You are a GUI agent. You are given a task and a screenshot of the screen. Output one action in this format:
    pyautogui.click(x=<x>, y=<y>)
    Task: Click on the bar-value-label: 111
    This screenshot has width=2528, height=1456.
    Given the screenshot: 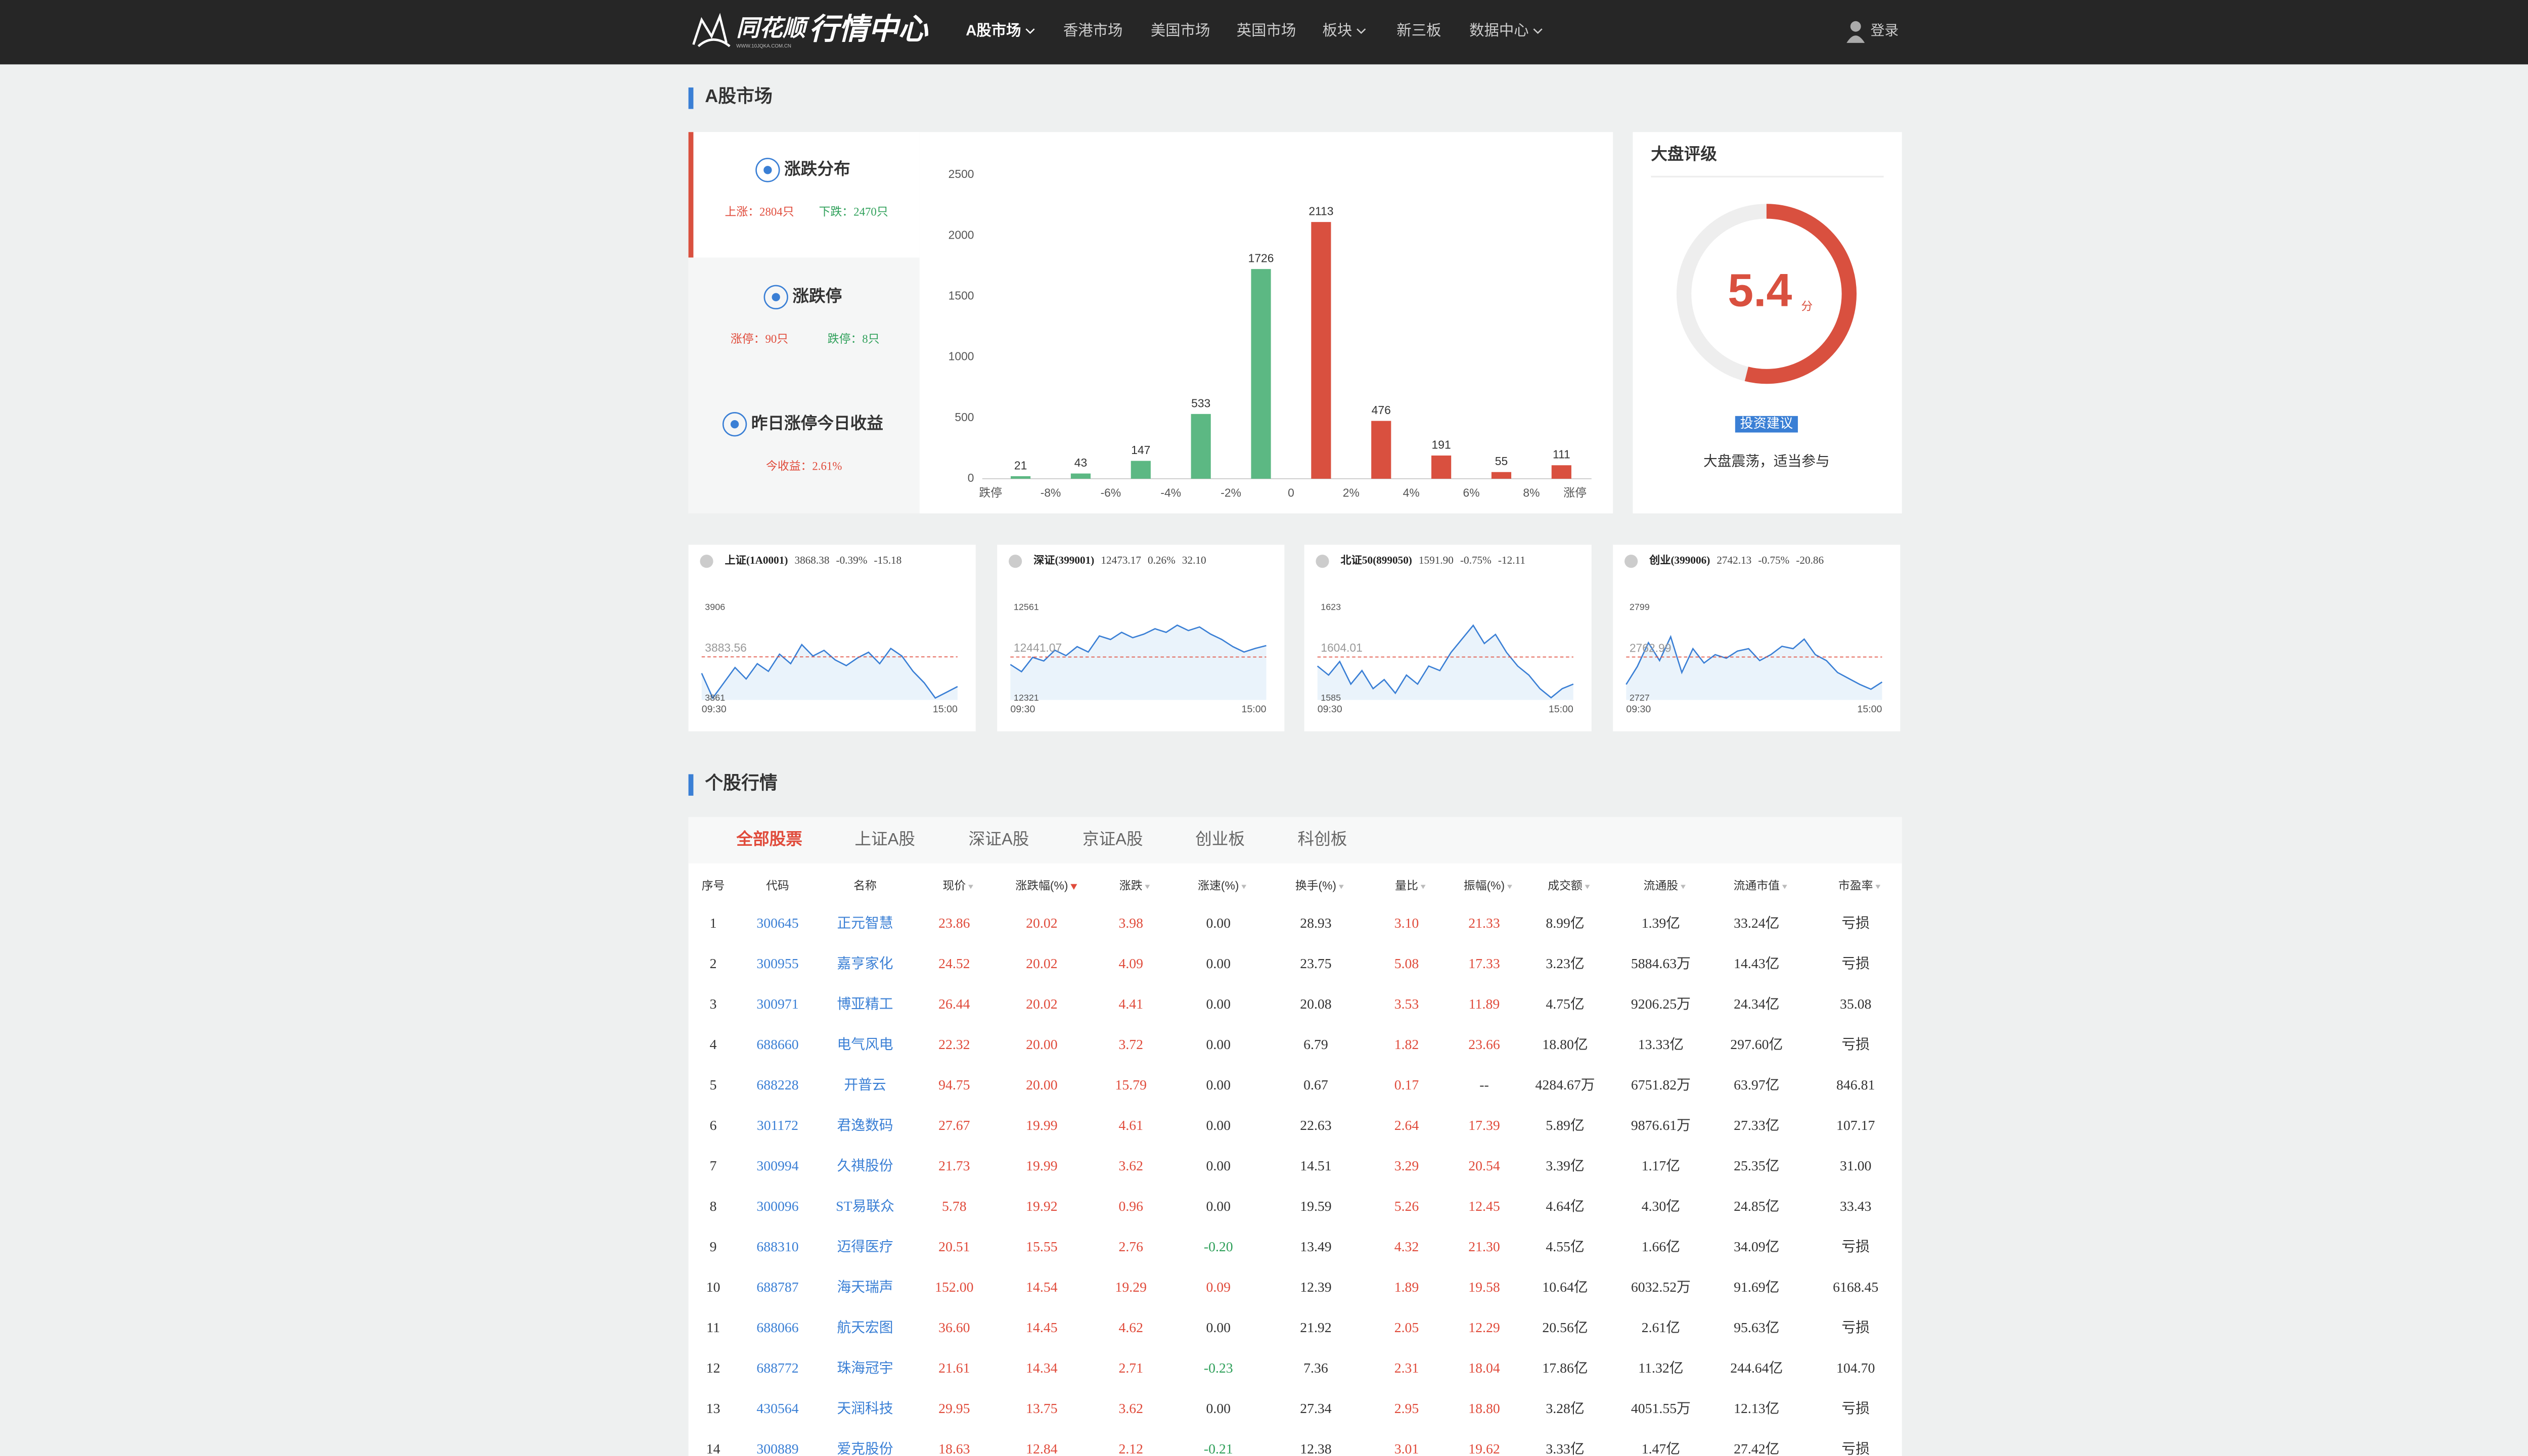 What is the action you would take?
    pyautogui.click(x=1562, y=454)
    